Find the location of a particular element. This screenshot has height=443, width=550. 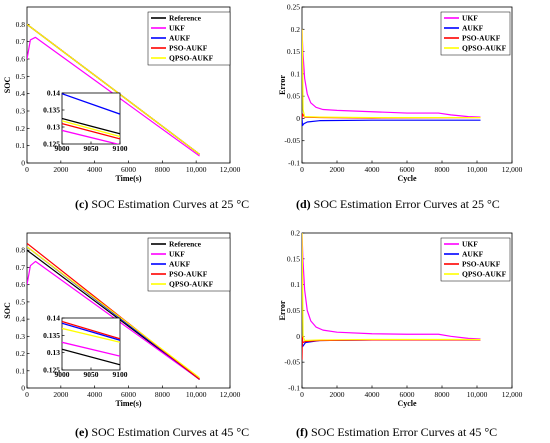

inset-c-series-aukf is located at coordinates (91, 104).